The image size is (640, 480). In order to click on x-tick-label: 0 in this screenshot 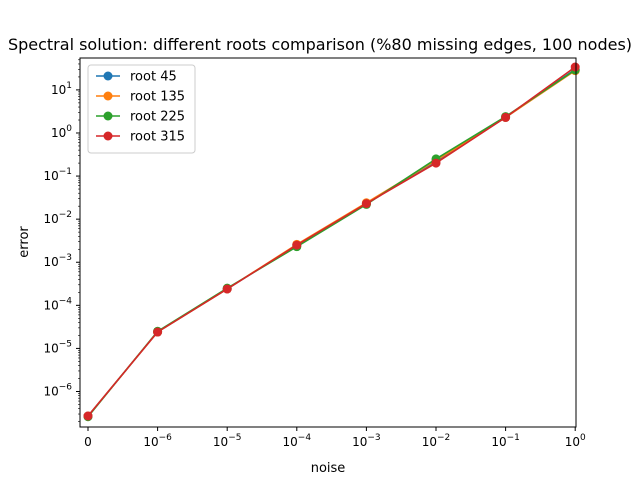, I will do `click(88, 442)`.